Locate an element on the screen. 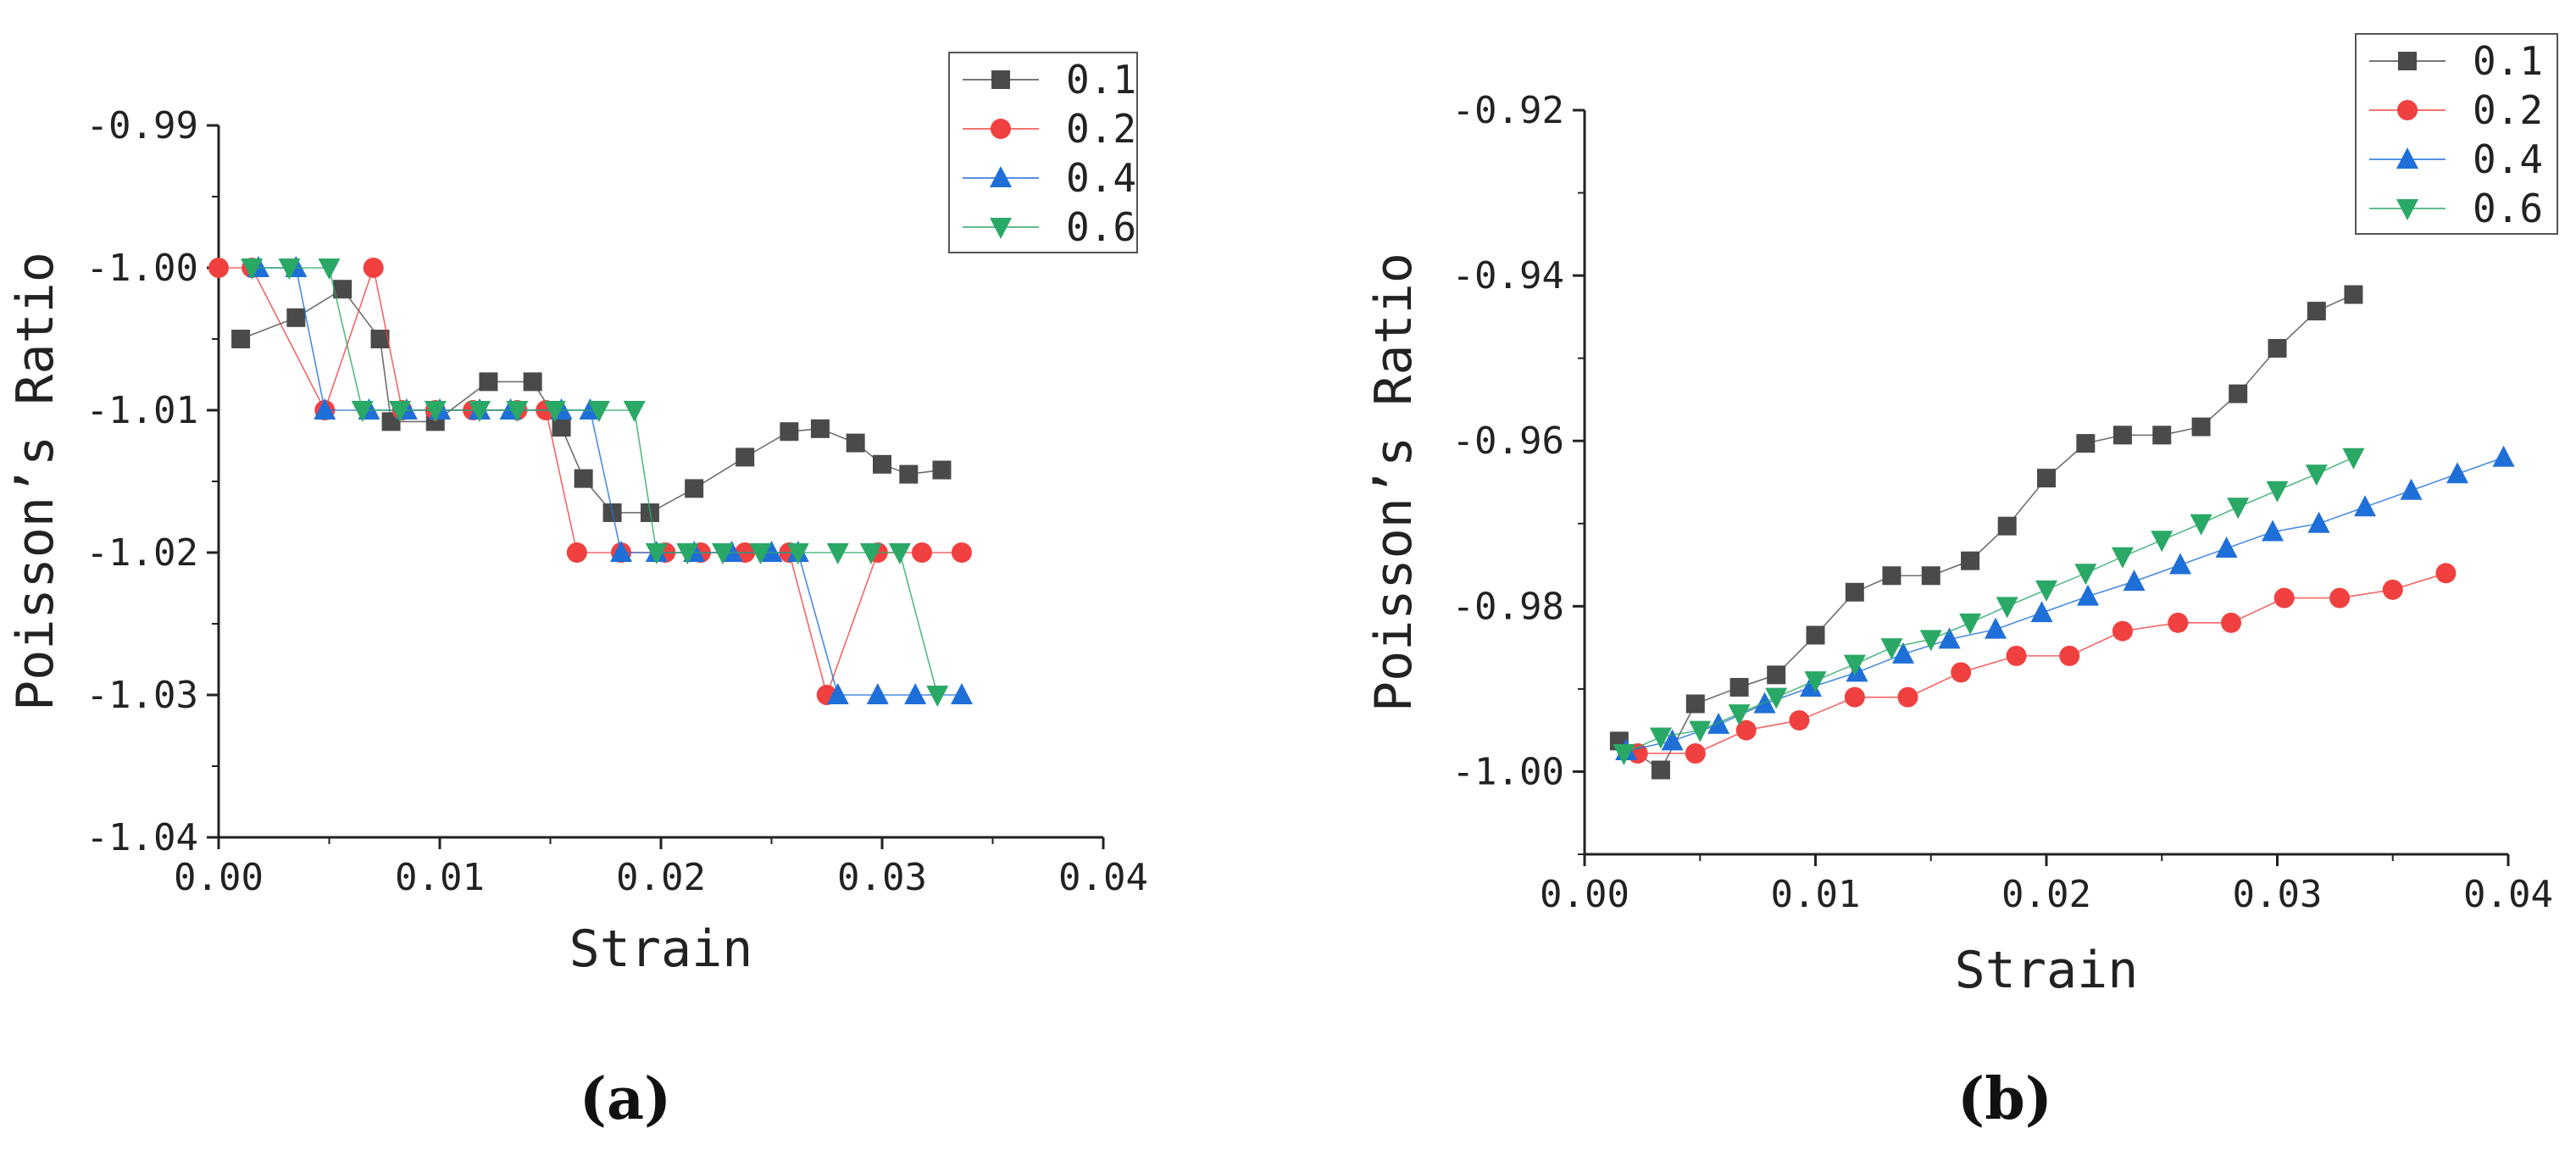  y-tick-label: -1.01 is located at coordinates (142, 411).